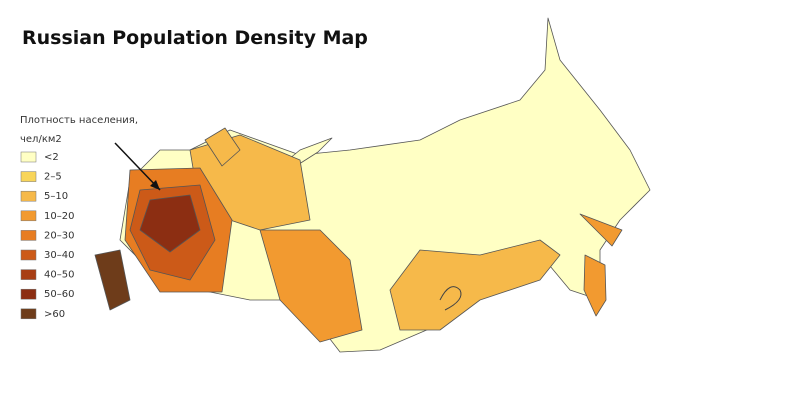  What do you see at coordinates (59, 255) in the screenshot?
I see `legend-label: 30–40` at bounding box center [59, 255].